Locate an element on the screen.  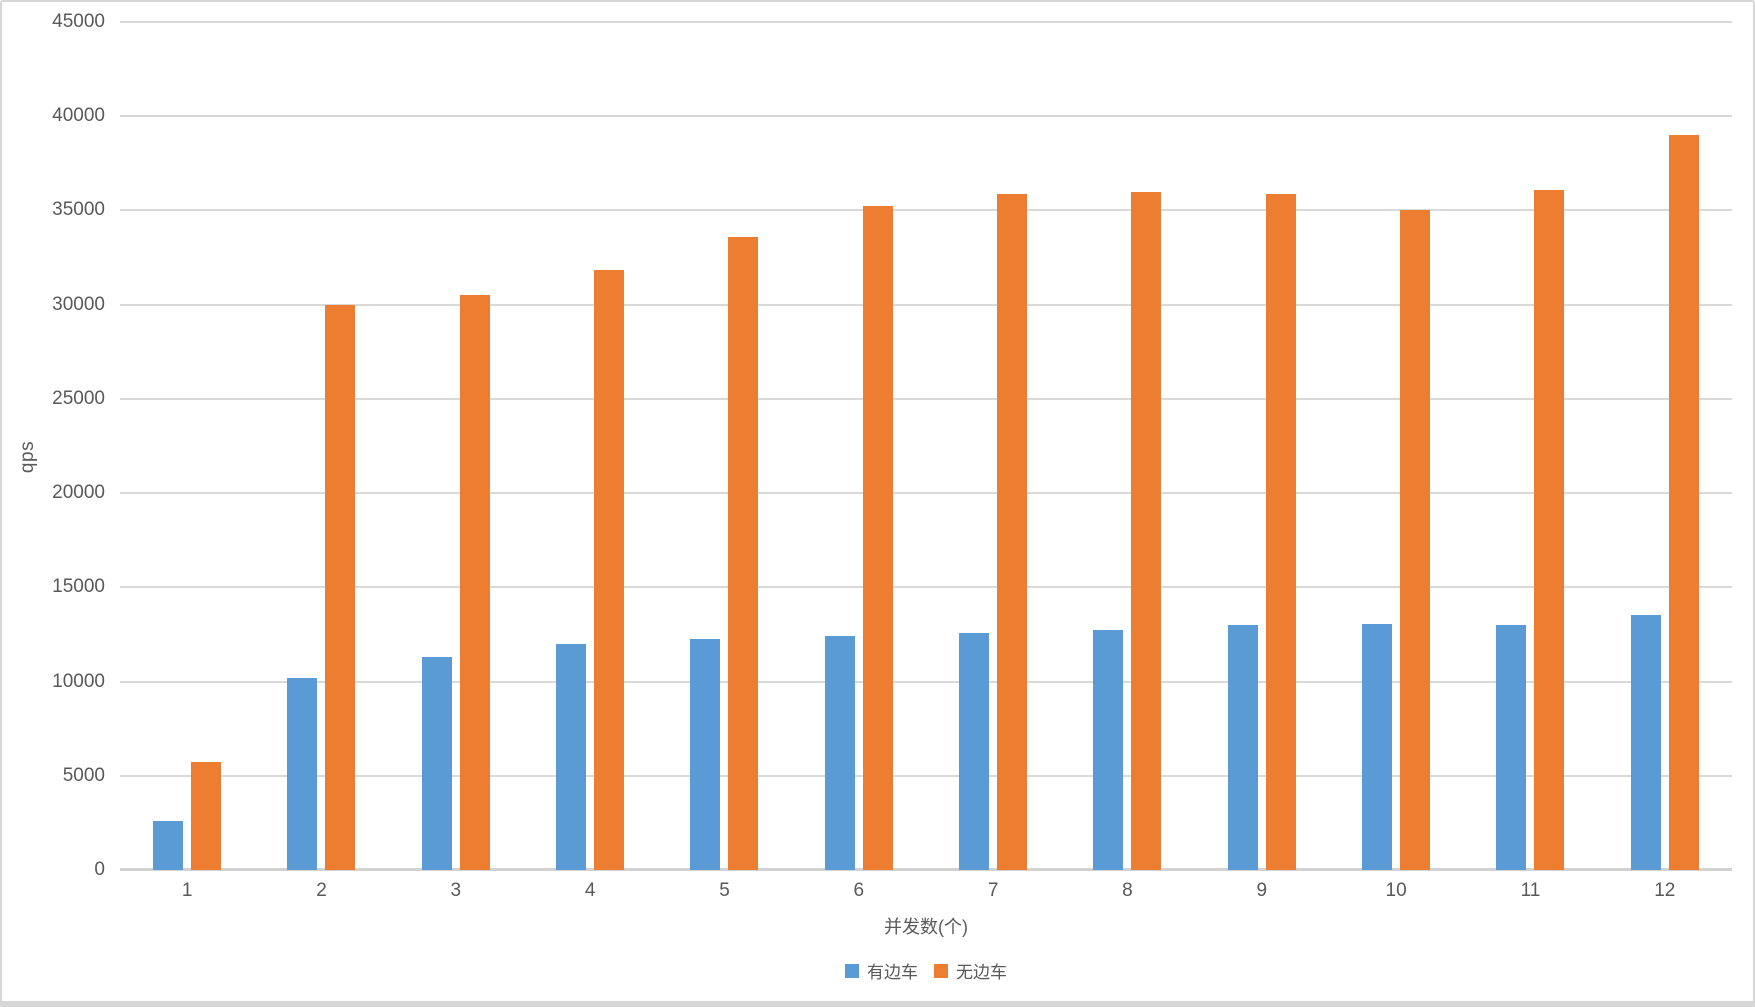
x-tick-label-5: 5 is located at coordinates (724, 890).